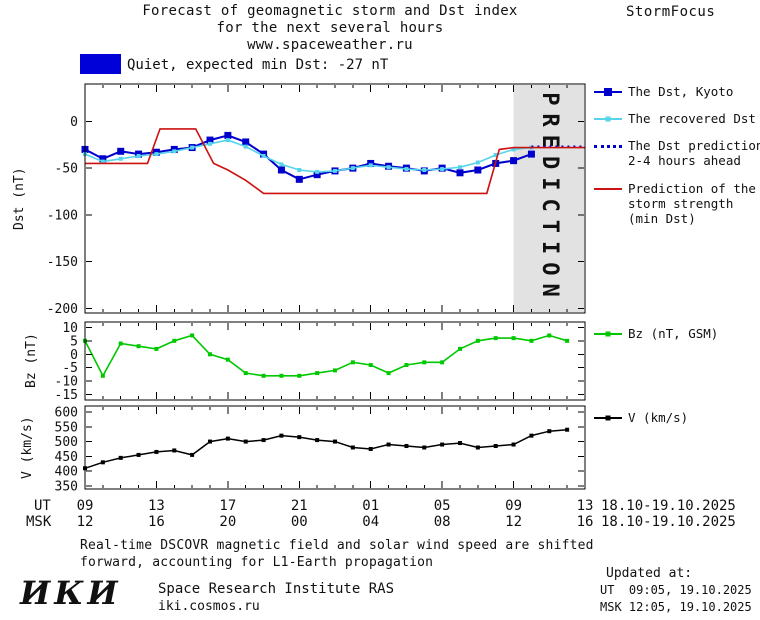 The width and height of the screenshot is (760, 620). I want to click on title-line-2: for the next several hours, so click(330, 28).